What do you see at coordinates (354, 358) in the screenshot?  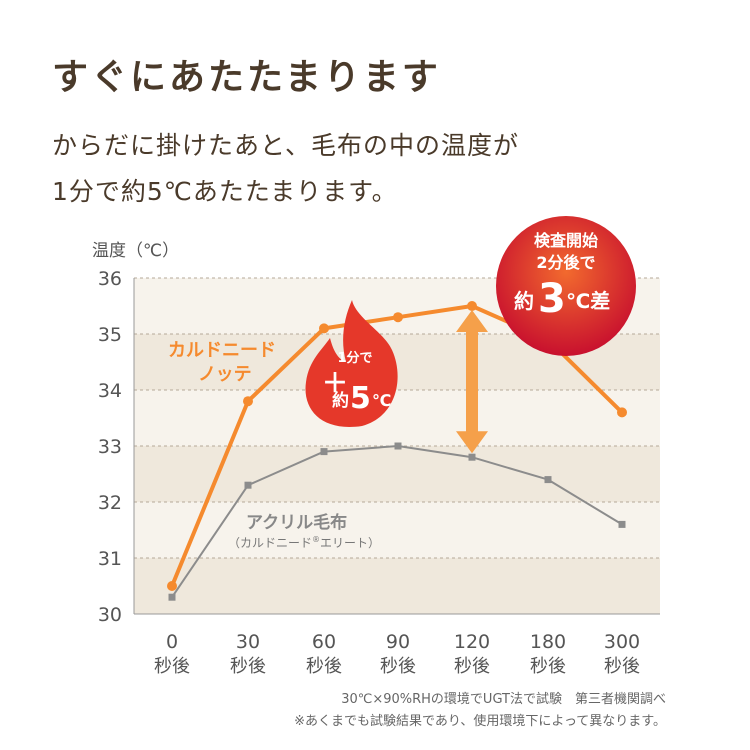 I see `flame-text-1: 1分で` at bounding box center [354, 358].